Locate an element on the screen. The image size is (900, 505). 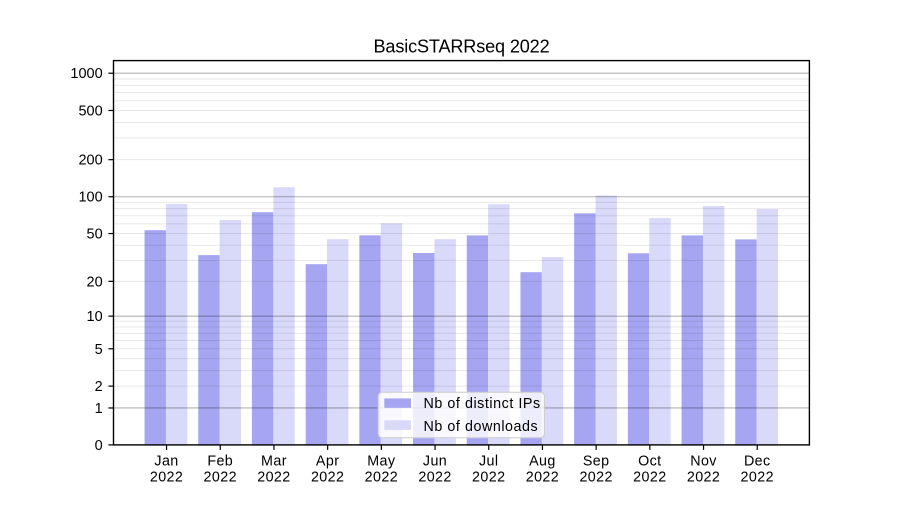
svg-text: 500 is located at coordinates (90, 111).